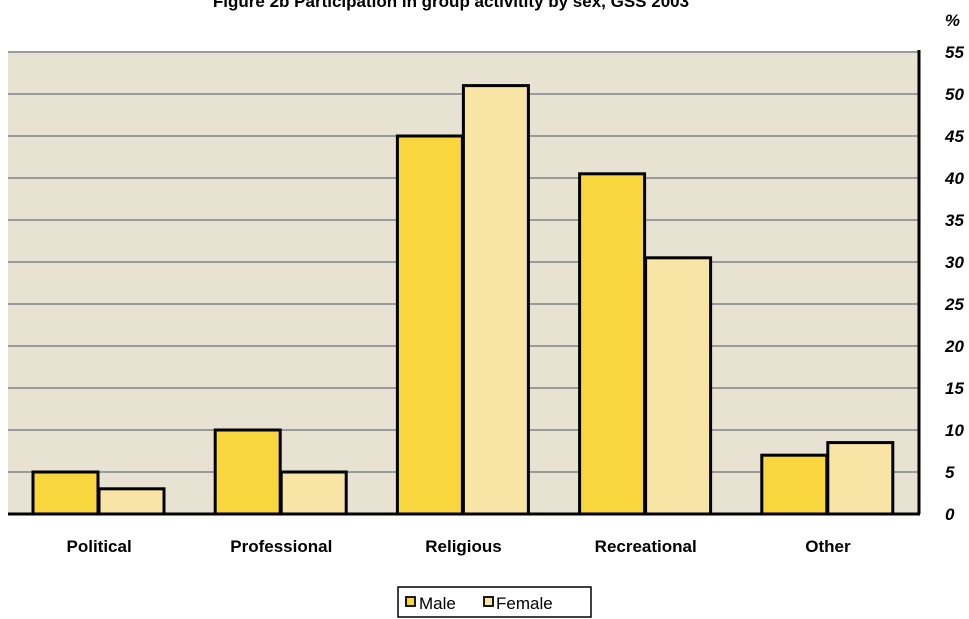  What do you see at coordinates (950, 472) in the screenshot?
I see `y-tick-label: 5` at bounding box center [950, 472].